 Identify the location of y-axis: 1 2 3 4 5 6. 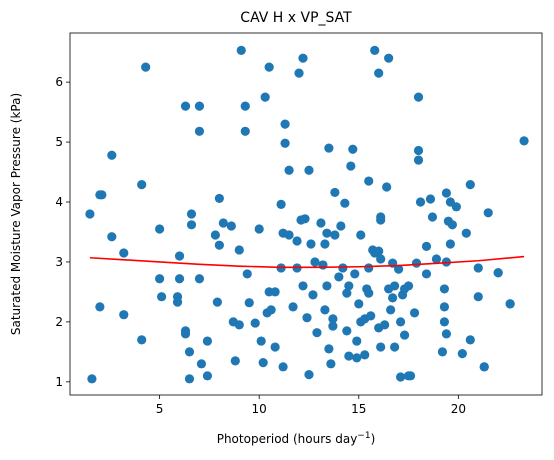
(62, 232).